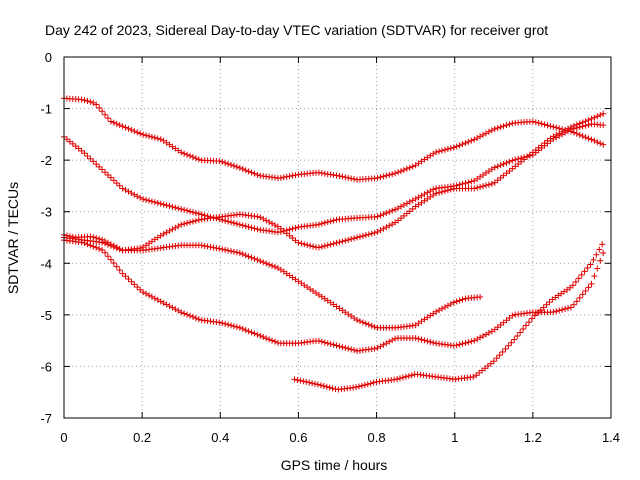 The width and height of the screenshot is (640, 480). I want to click on y-tick-label: -7, so click(46, 418).